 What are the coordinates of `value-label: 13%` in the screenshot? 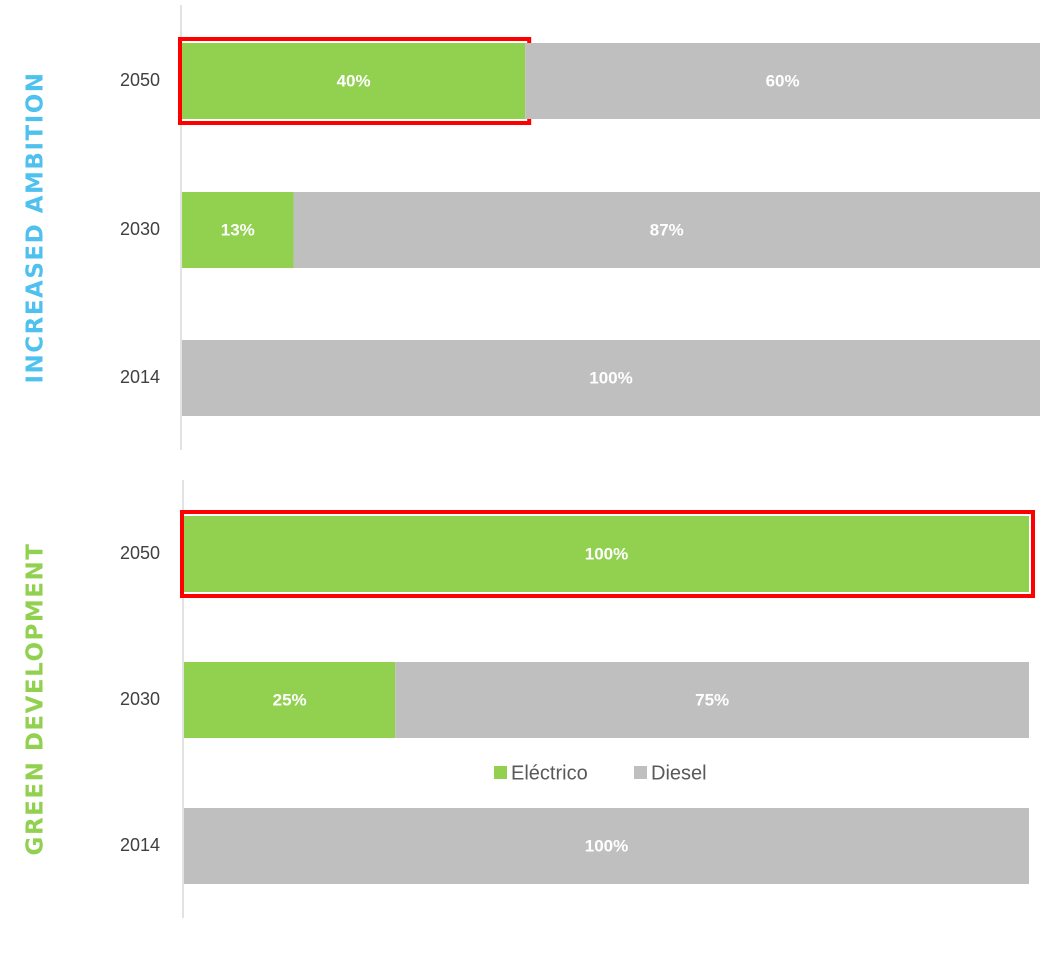 It's located at (238, 229).